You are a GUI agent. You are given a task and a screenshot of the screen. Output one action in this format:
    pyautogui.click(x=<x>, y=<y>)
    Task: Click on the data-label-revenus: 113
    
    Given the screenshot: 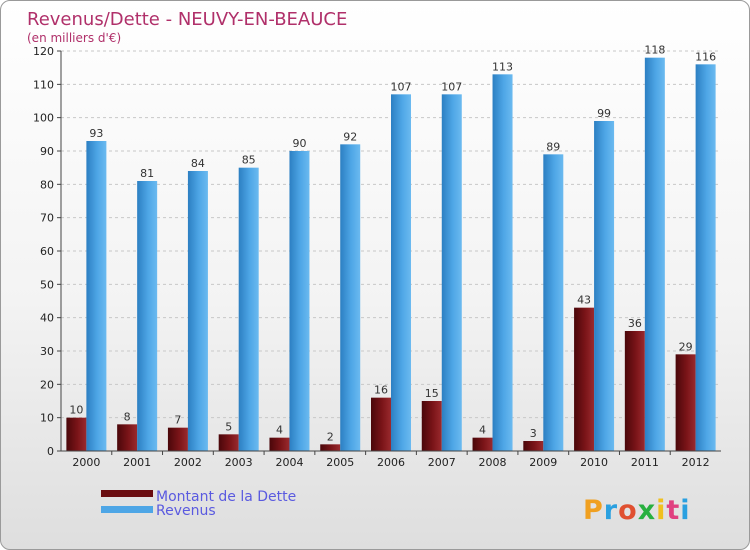 What is the action you would take?
    pyautogui.click(x=502, y=66)
    